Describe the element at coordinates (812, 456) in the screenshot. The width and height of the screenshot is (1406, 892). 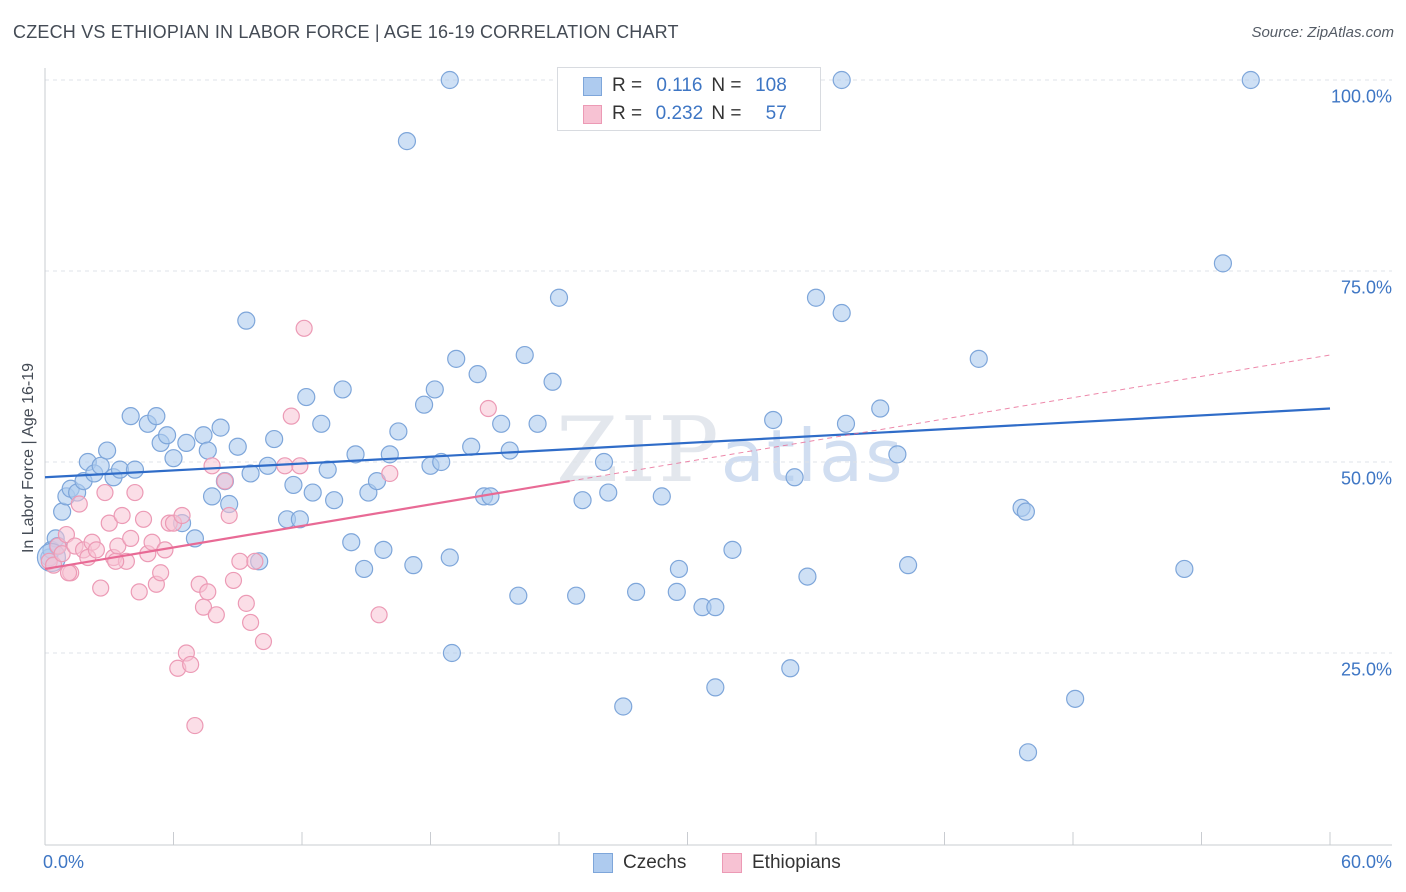
I see `watermark-atlas: atlas` at that location.